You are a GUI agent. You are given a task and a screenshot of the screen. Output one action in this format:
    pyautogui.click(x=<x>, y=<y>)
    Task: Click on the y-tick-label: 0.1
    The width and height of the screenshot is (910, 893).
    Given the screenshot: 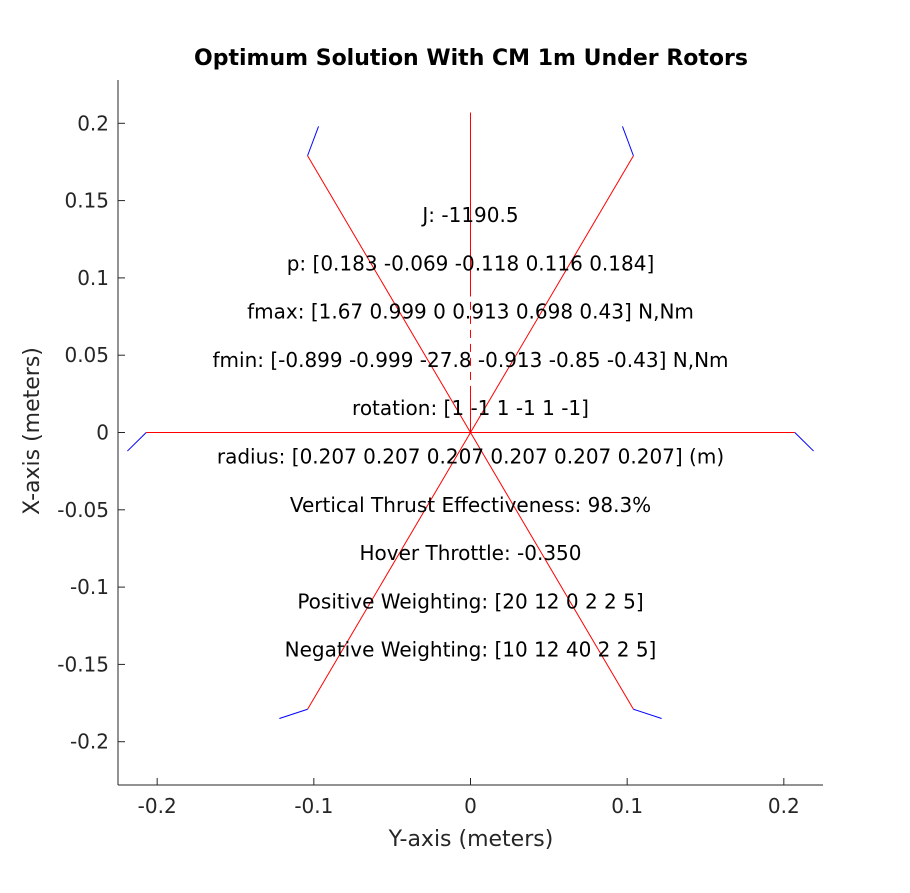 What is the action you would take?
    pyautogui.click(x=93, y=278)
    